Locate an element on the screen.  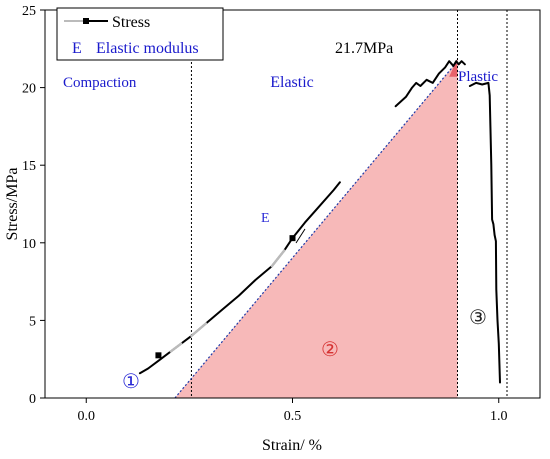
circled-label-3: ③ is located at coordinates (478, 318).